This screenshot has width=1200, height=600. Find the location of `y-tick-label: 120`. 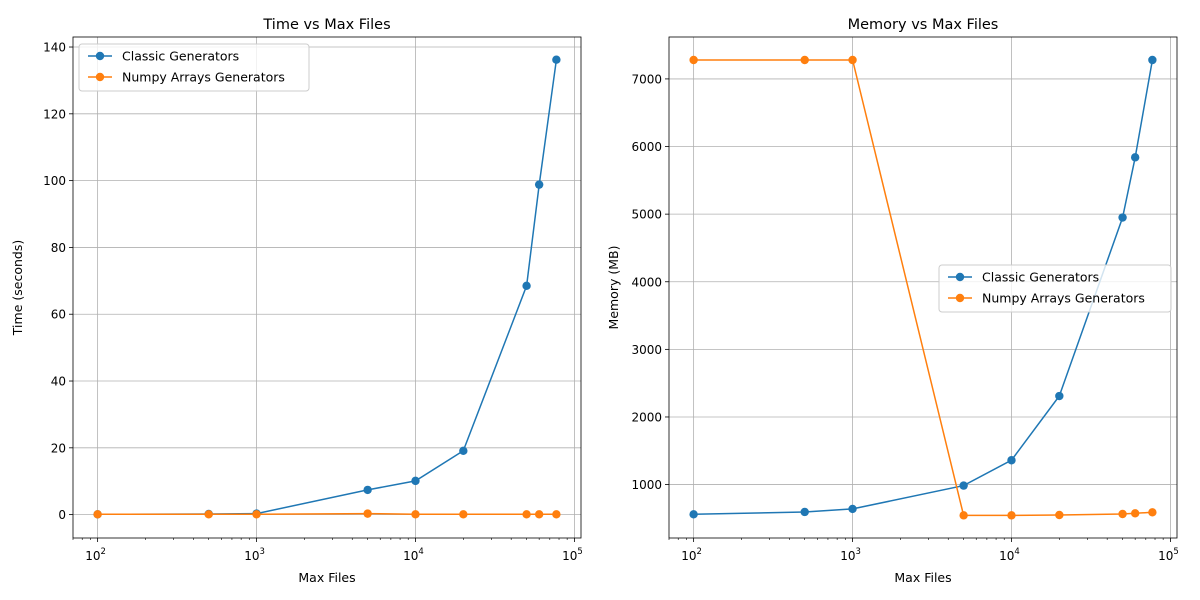

y-tick-label: 120 is located at coordinates (54, 114).